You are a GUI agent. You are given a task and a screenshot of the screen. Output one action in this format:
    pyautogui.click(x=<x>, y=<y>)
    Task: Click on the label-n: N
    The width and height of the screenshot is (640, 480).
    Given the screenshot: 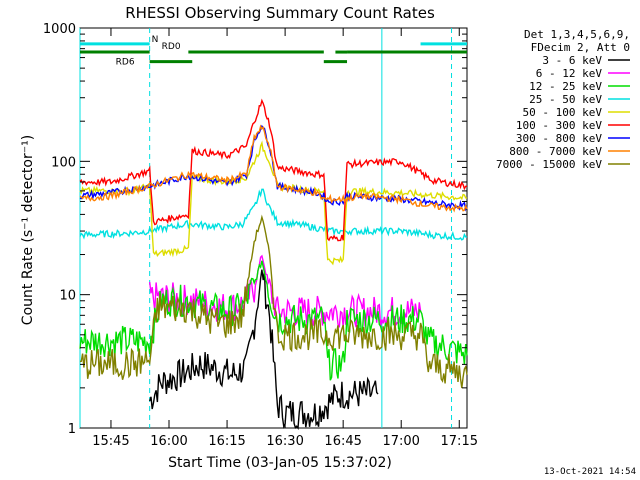 What is the action you would take?
    pyautogui.click(x=155, y=40)
    